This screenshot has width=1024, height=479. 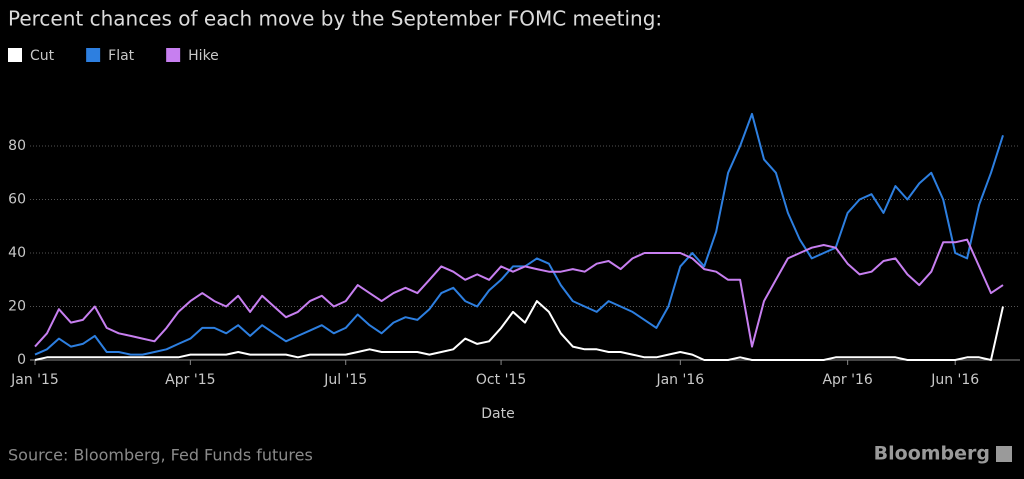 What do you see at coordinates (954, 380) in the screenshot?
I see `x-tick-label: Jun '16` at bounding box center [954, 380].